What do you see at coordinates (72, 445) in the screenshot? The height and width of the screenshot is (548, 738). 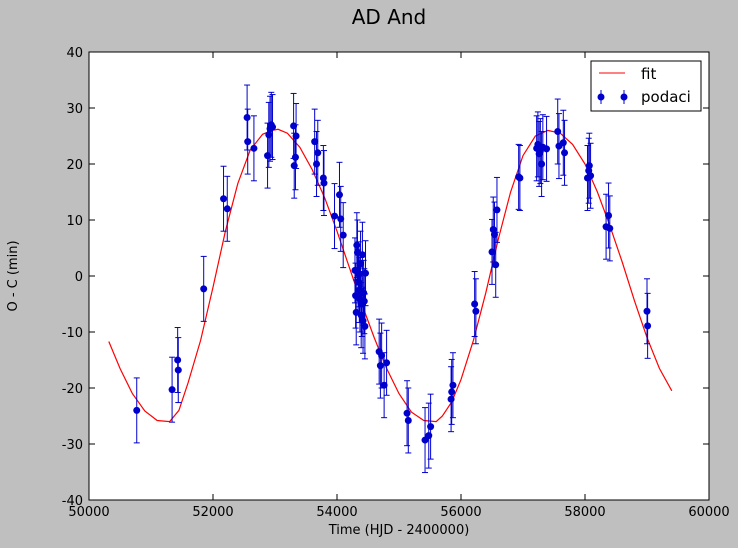 I see `y-tick-label: -30` at bounding box center [72, 445].